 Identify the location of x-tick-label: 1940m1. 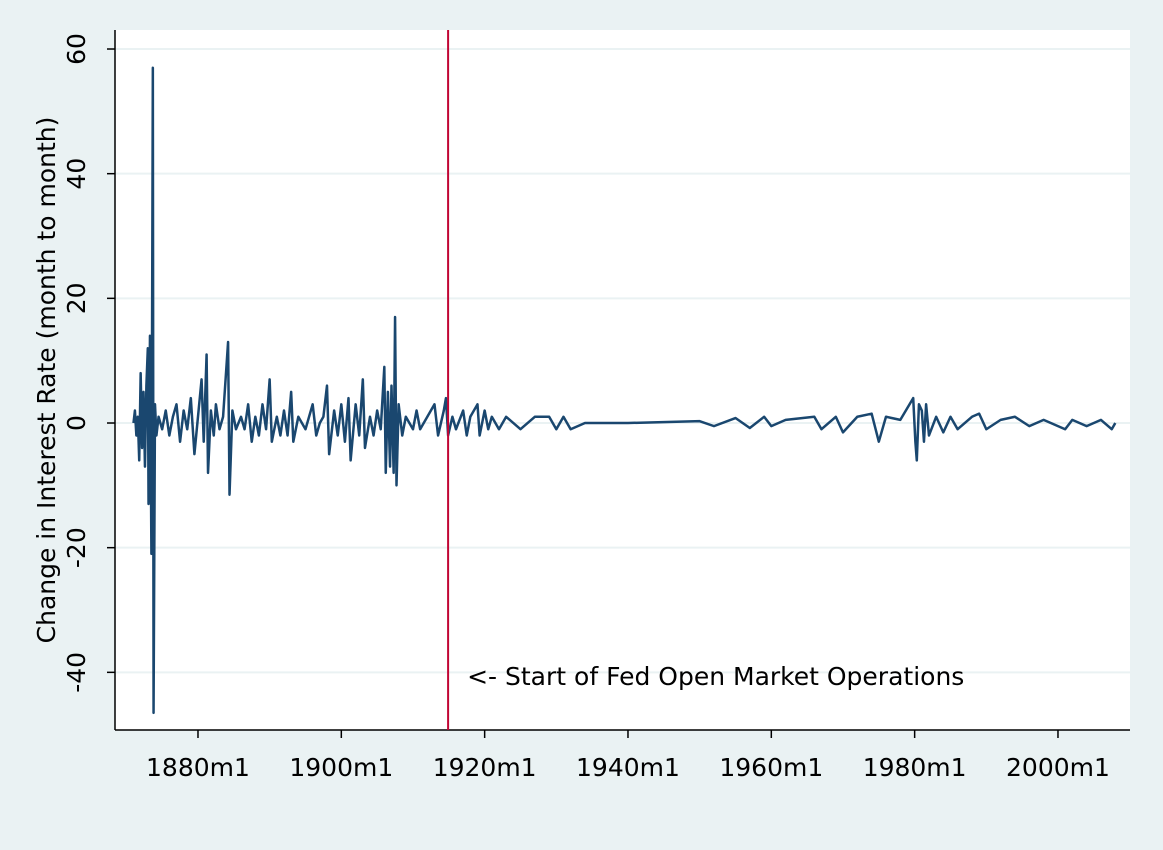
(628, 767).